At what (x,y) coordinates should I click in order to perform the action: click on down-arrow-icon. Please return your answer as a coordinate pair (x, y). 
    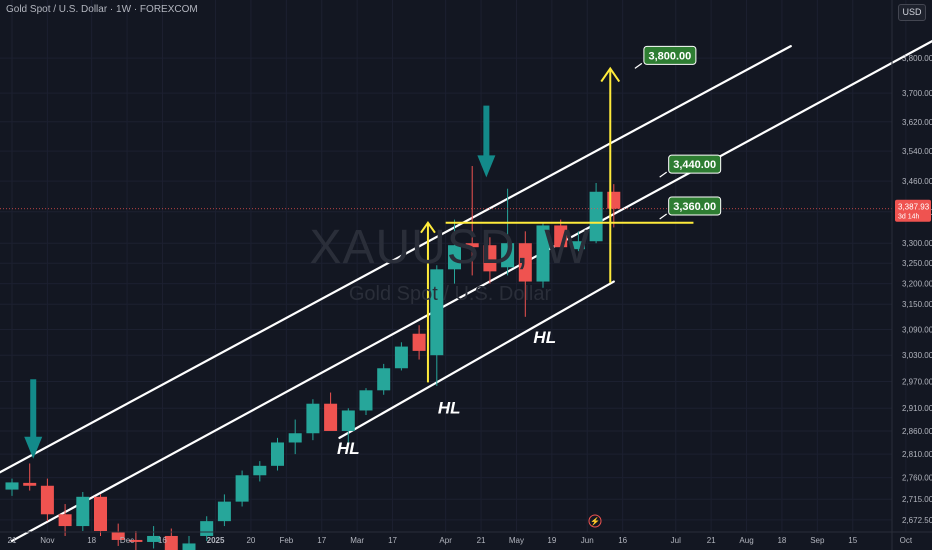
    Looking at the image, I should click on (33, 419).